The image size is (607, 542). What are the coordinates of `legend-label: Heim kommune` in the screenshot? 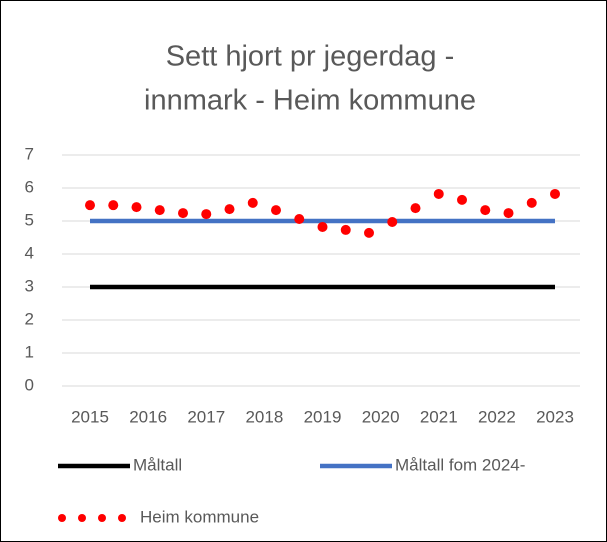 It's located at (199, 516).